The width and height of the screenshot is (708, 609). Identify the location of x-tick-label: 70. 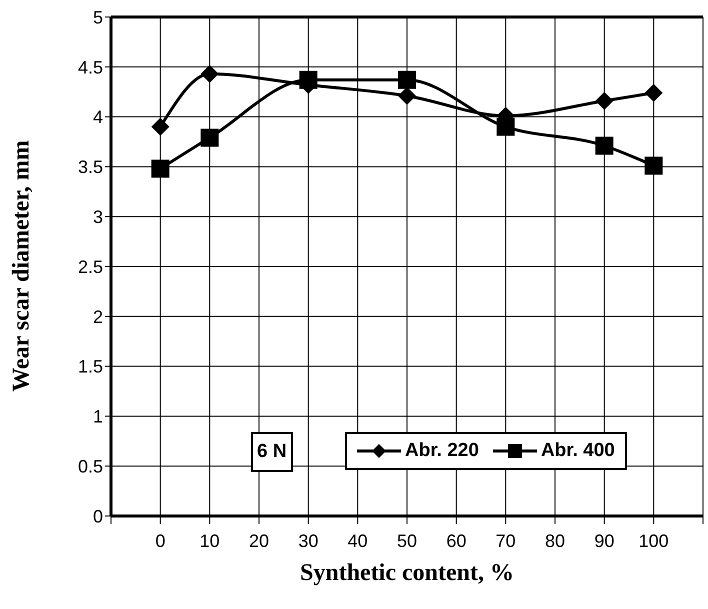
(506, 540).